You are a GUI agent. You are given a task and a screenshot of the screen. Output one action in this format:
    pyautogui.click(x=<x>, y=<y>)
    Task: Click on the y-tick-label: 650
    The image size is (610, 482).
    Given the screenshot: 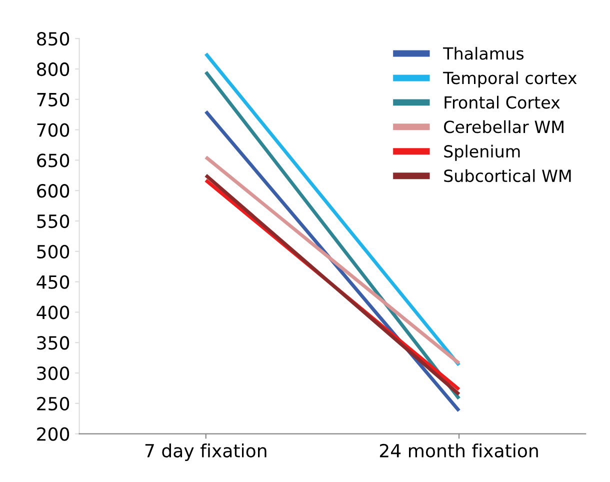 What is the action you would take?
    pyautogui.click(x=53, y=161)
    